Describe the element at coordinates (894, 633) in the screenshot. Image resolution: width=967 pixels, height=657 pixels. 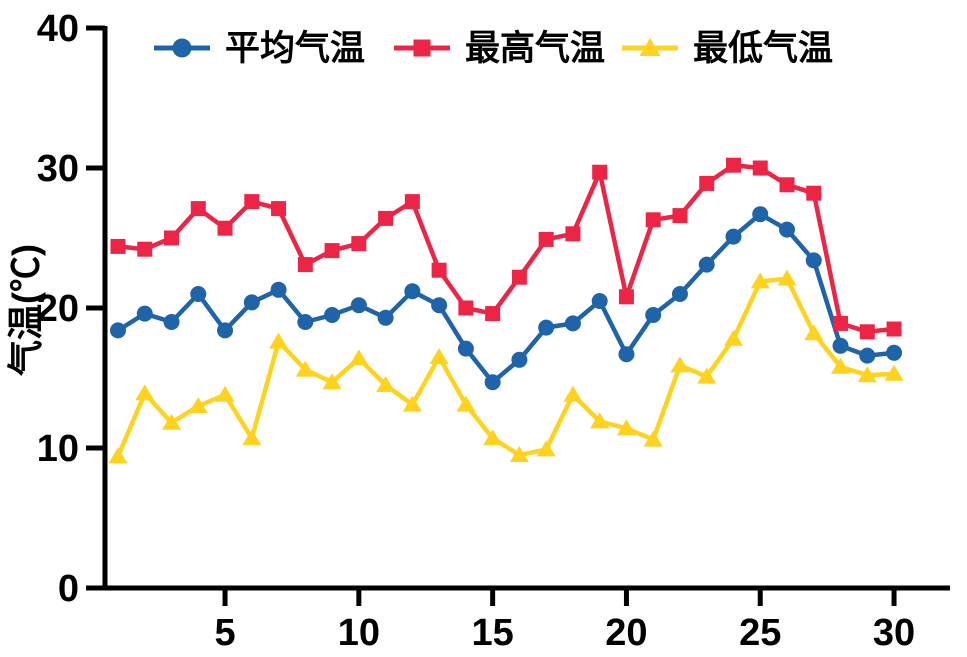
I see `x-tick-label: 30` at that location.